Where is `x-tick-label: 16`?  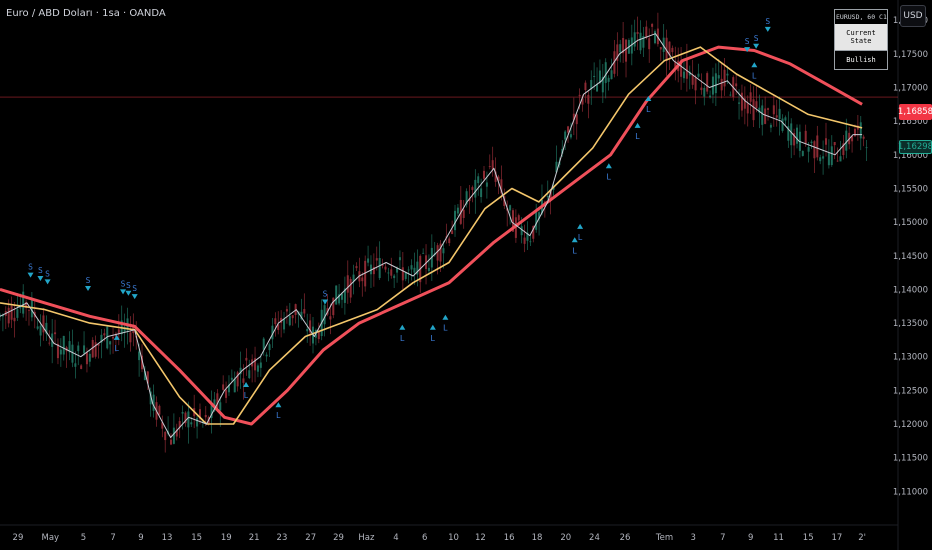
x-tick-label: 16 is located at coordinates (509, 538).